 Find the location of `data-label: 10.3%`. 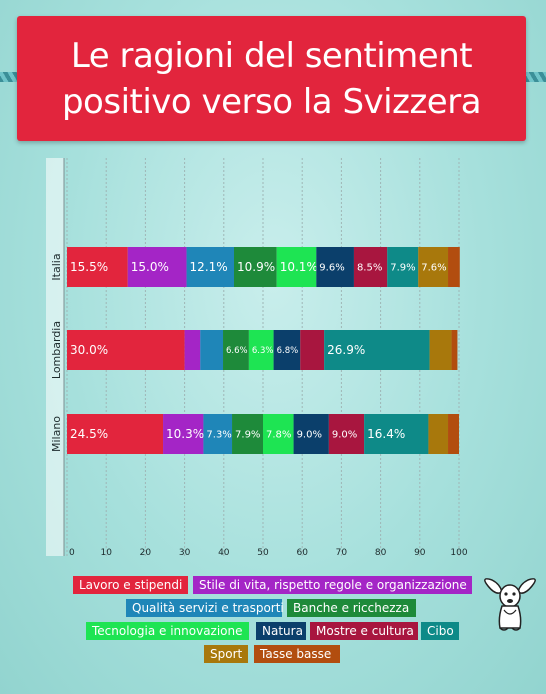

data-label: 10.3% is located at coordinates (185, 434).